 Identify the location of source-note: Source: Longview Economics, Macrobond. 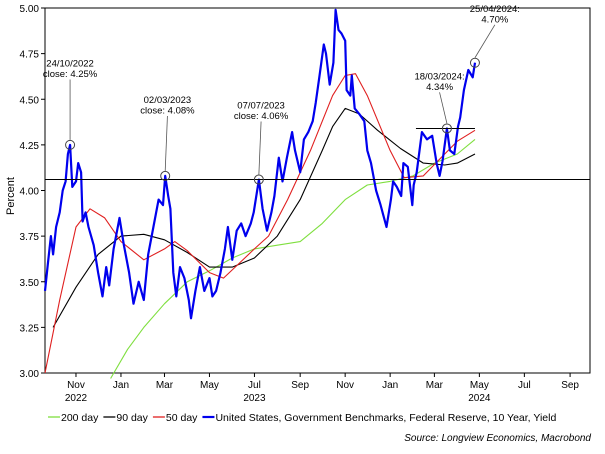
(497, 438).